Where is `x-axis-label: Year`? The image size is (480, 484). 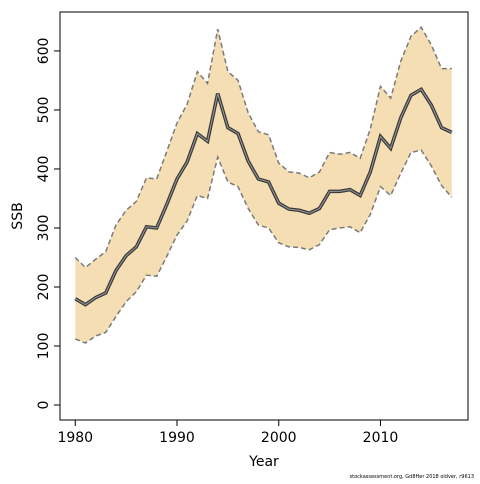 x-axis-label: Year is located at coordinates (263, 462).